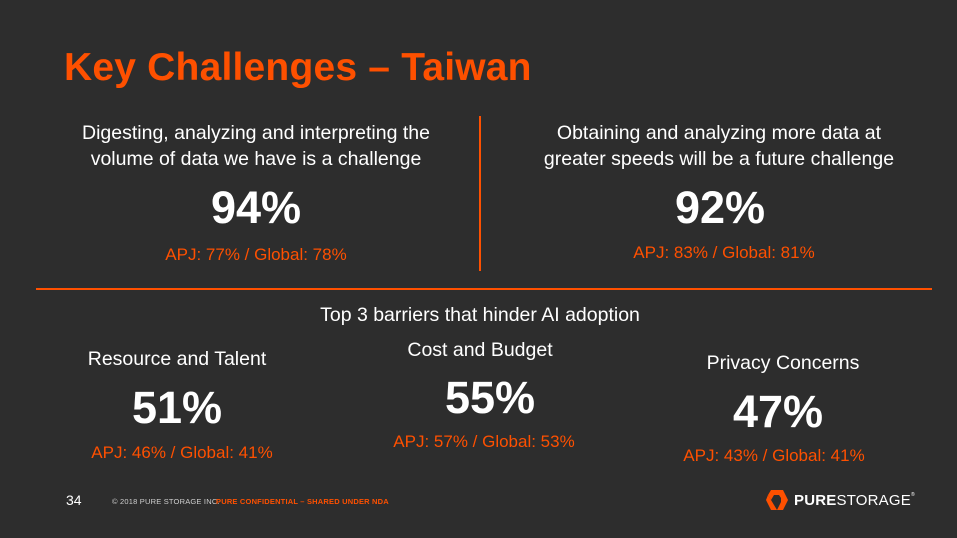  I want to click on vertical-divider, so click(480, 193).